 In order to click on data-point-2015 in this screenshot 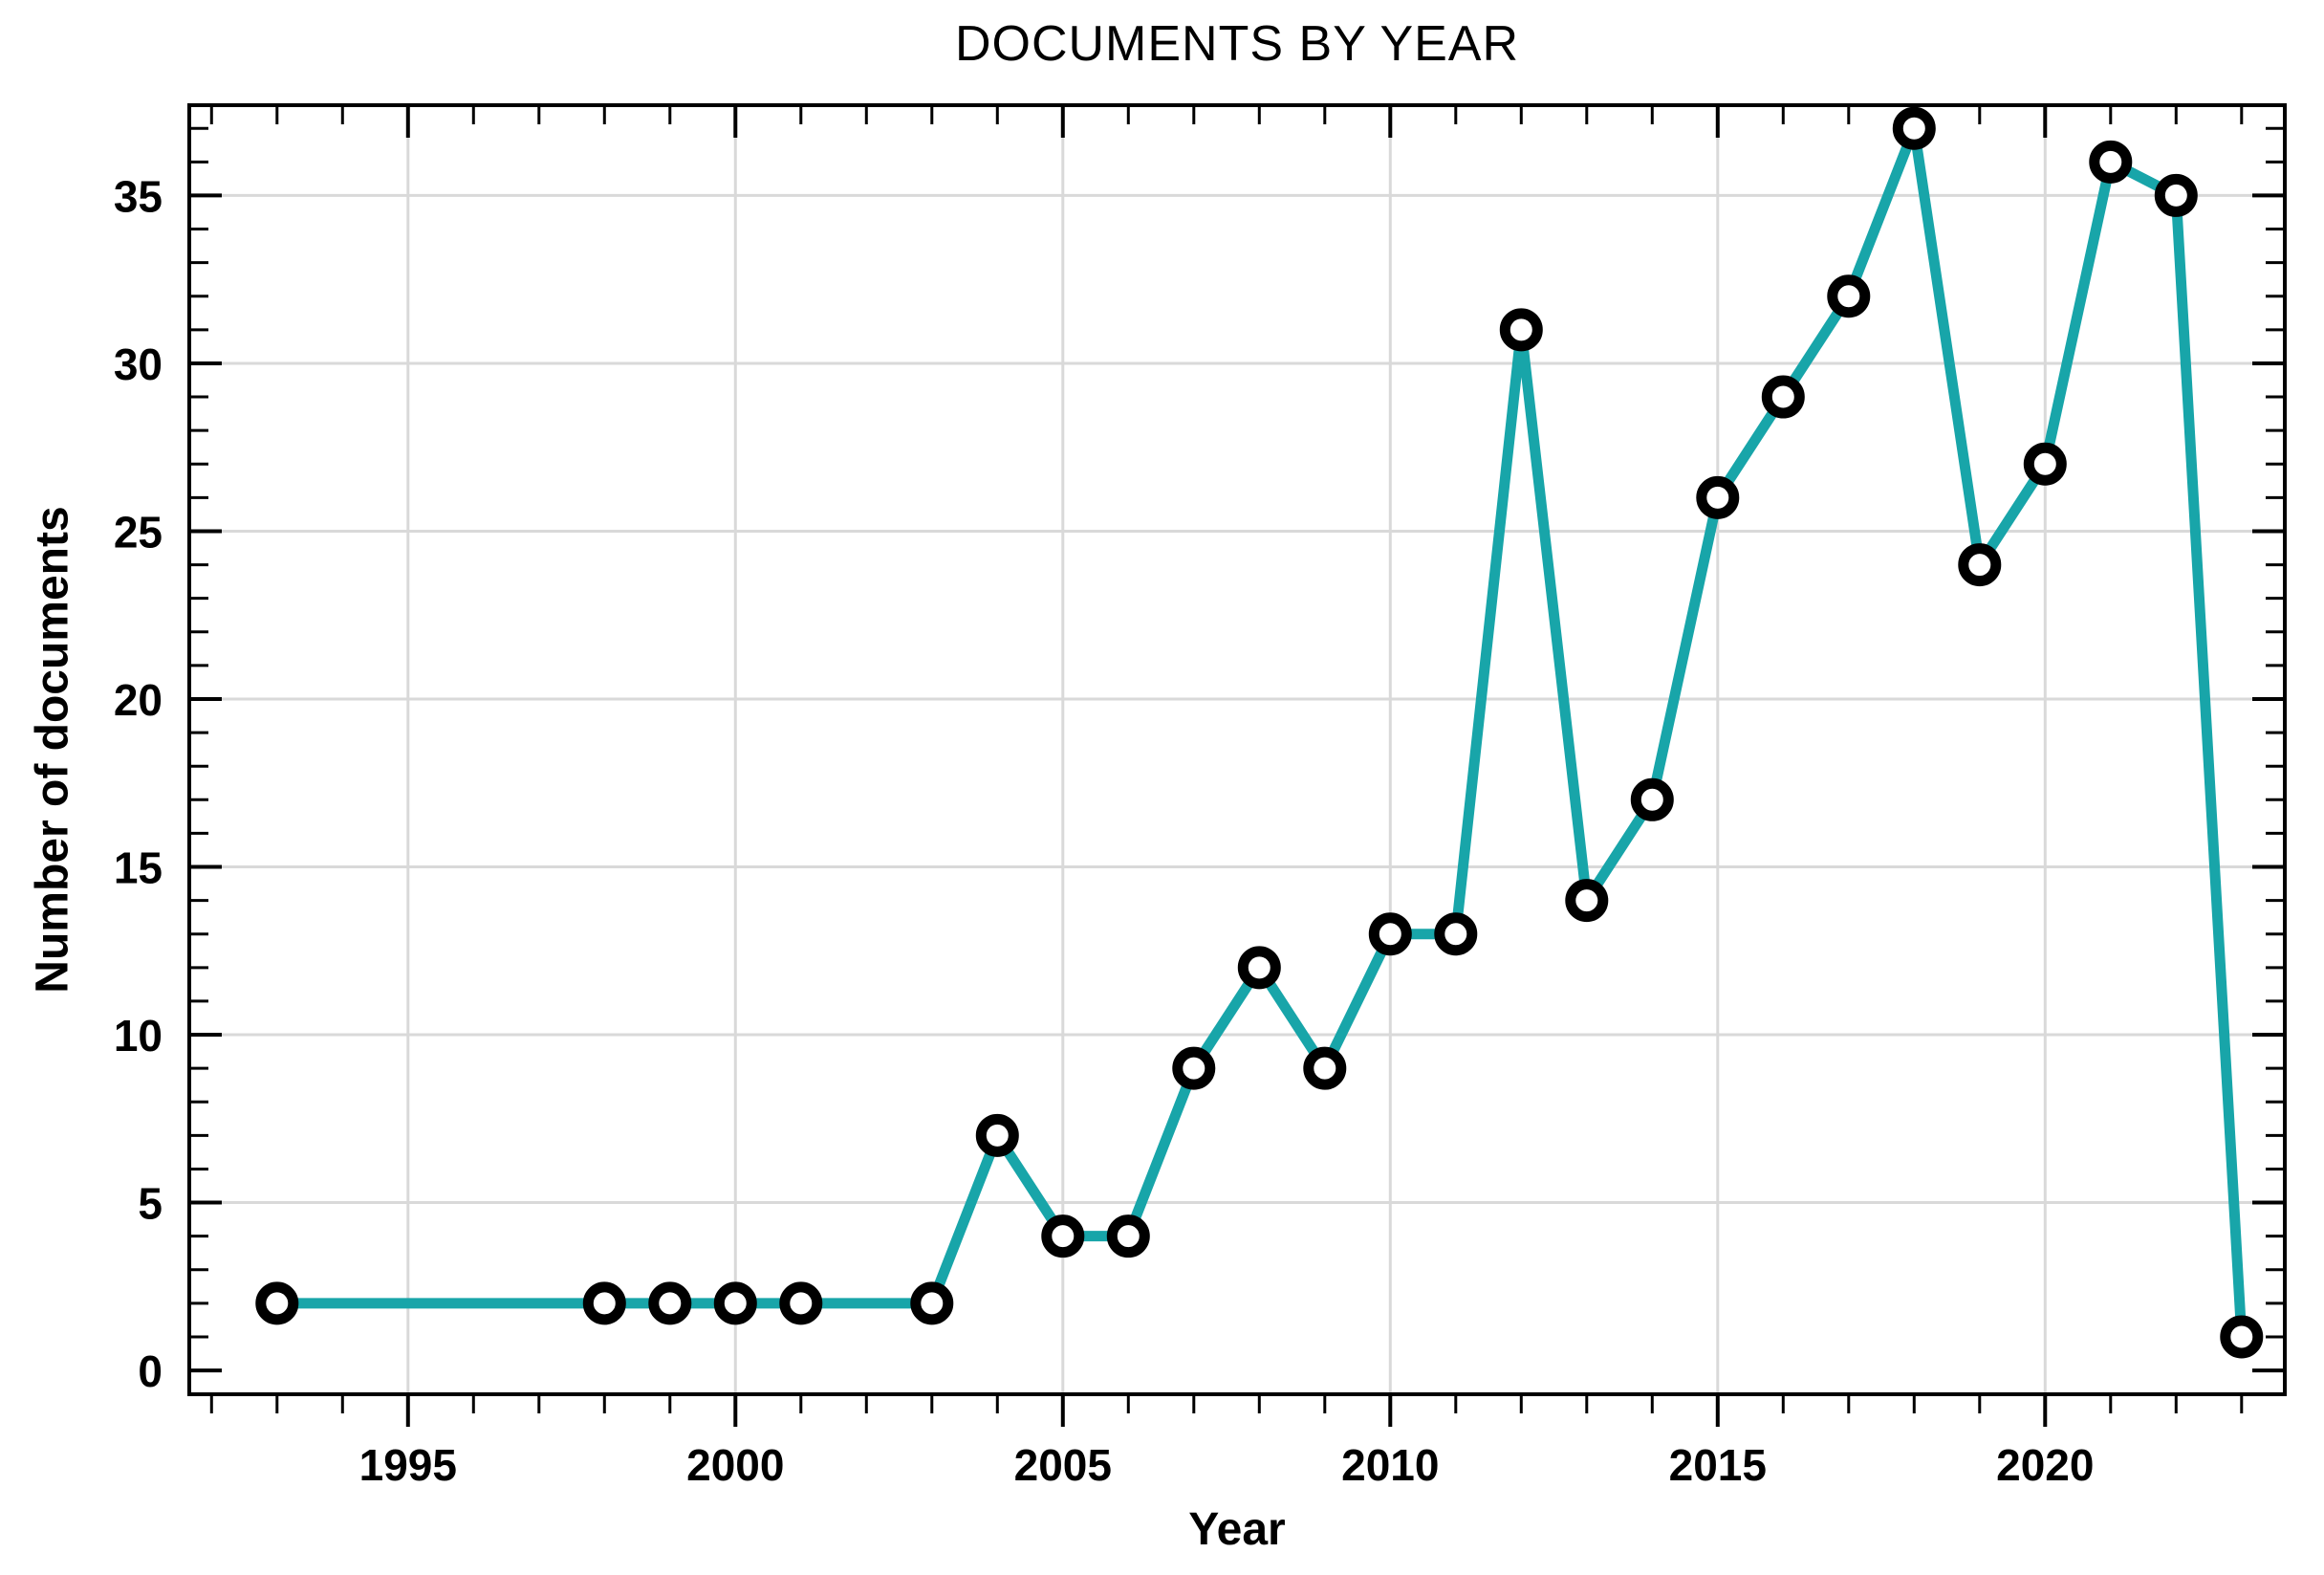, I will do `click(1718, 497)`.